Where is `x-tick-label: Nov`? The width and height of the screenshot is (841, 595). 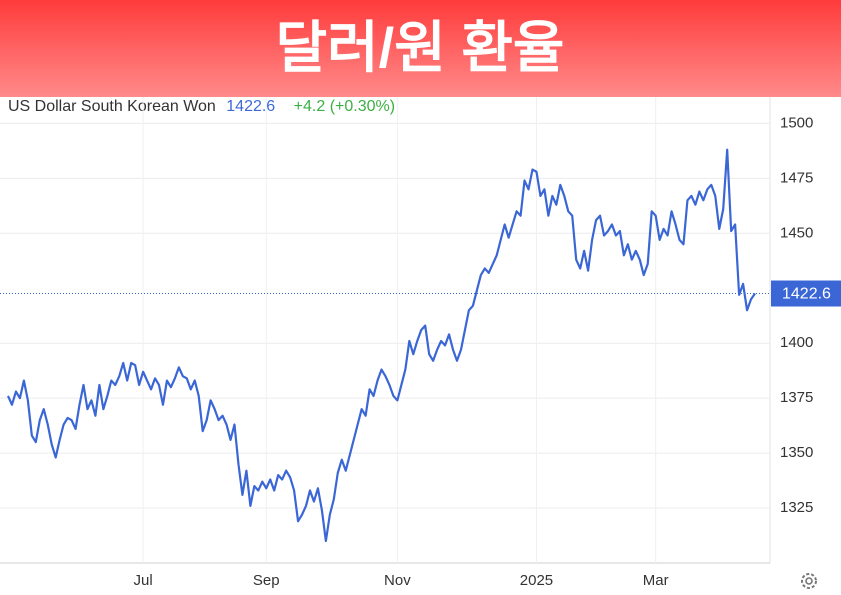 x-tick-label: Nov is located at coordinates (397, 580).